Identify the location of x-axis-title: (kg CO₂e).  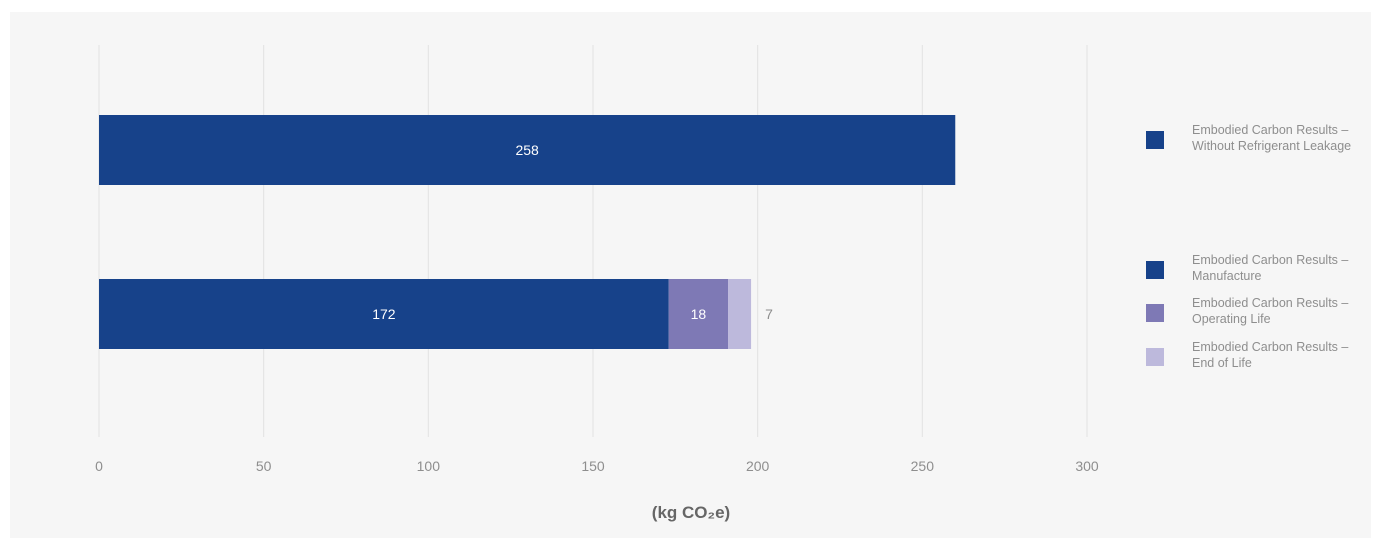
(691, 512).